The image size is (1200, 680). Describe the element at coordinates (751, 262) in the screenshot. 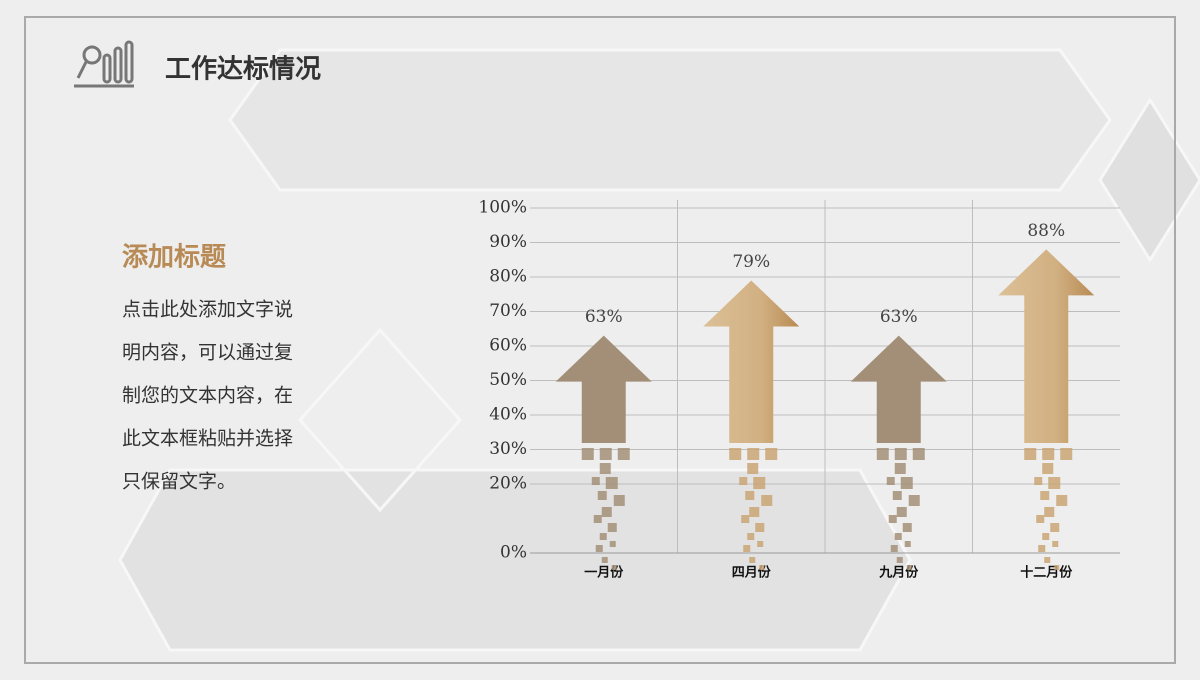

I see `value-label: 79%` at that location.